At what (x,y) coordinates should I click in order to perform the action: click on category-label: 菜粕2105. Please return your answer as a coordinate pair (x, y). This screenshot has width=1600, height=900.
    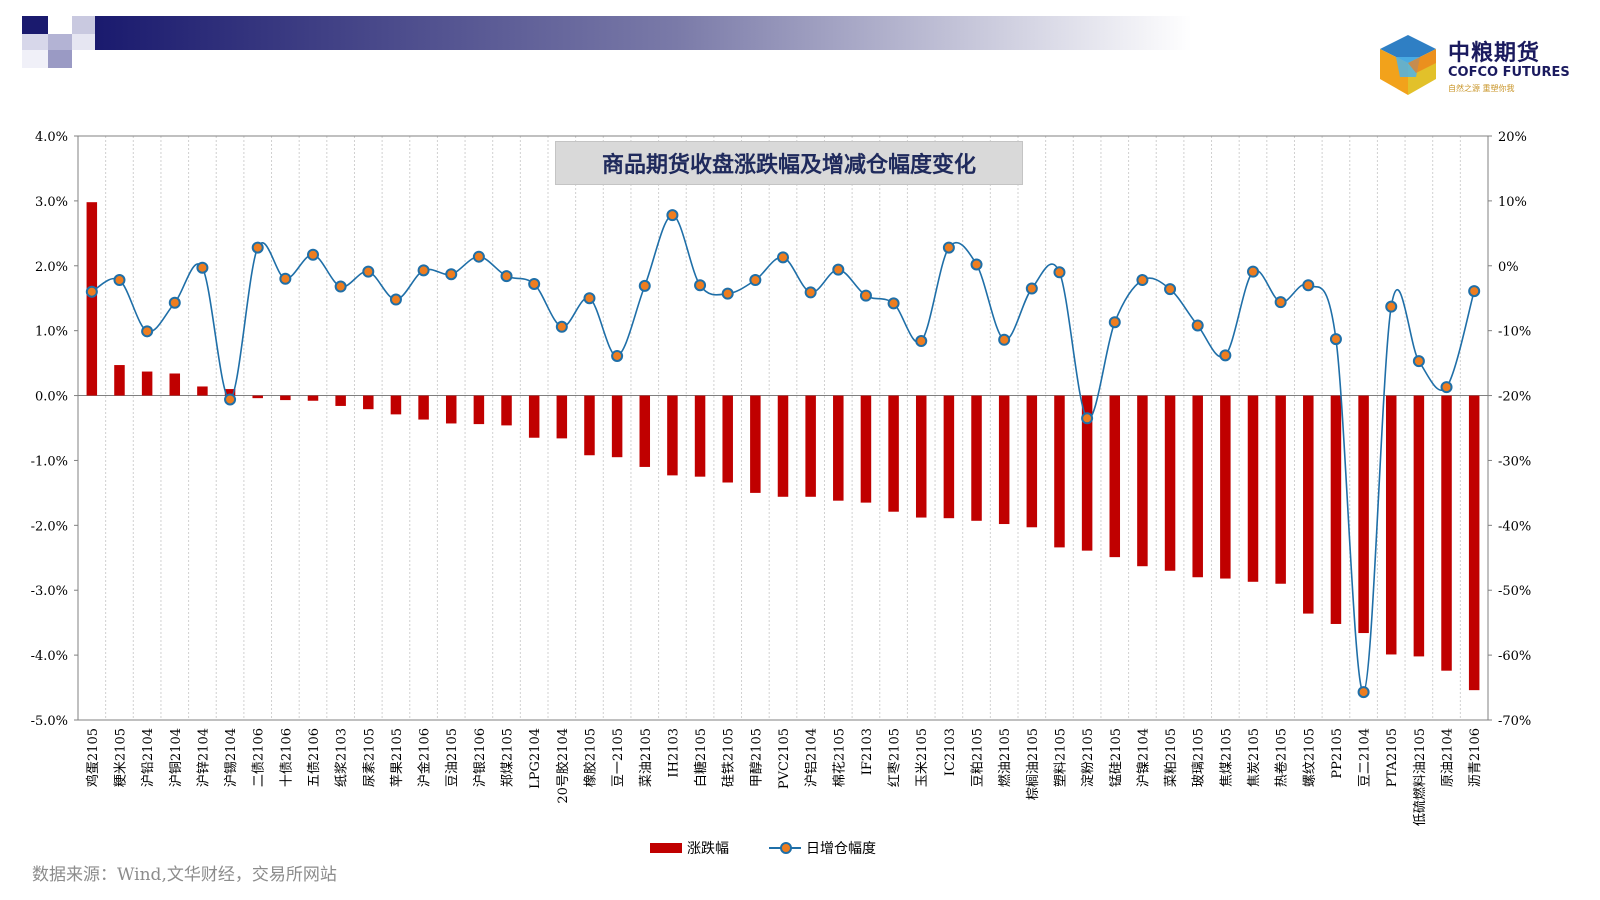
    Looking at the image, I should click on (1171, 757).